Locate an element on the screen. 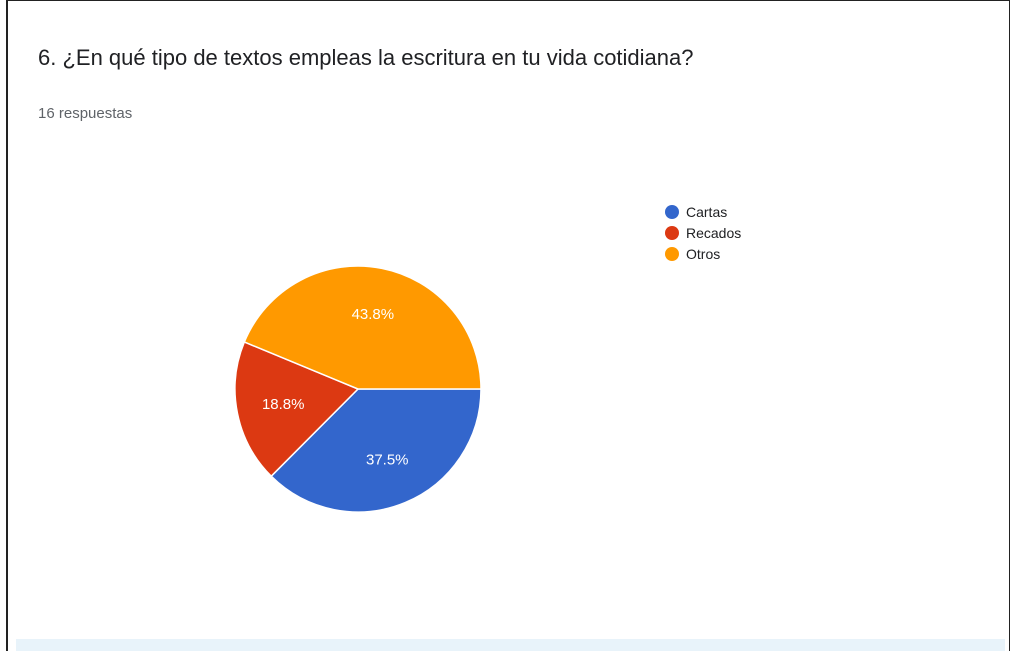 The width and height of the screenshot is (1014, 651). legend-marker-recados is located at coordinates (672, 233).